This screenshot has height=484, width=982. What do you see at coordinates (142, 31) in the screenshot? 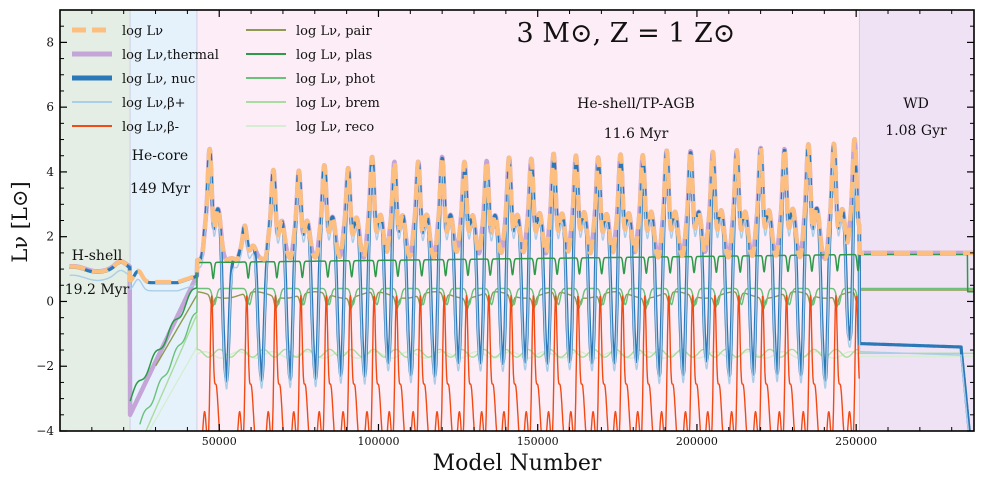
I see `legend-label: log Lν` at bounding box center [142, 31].